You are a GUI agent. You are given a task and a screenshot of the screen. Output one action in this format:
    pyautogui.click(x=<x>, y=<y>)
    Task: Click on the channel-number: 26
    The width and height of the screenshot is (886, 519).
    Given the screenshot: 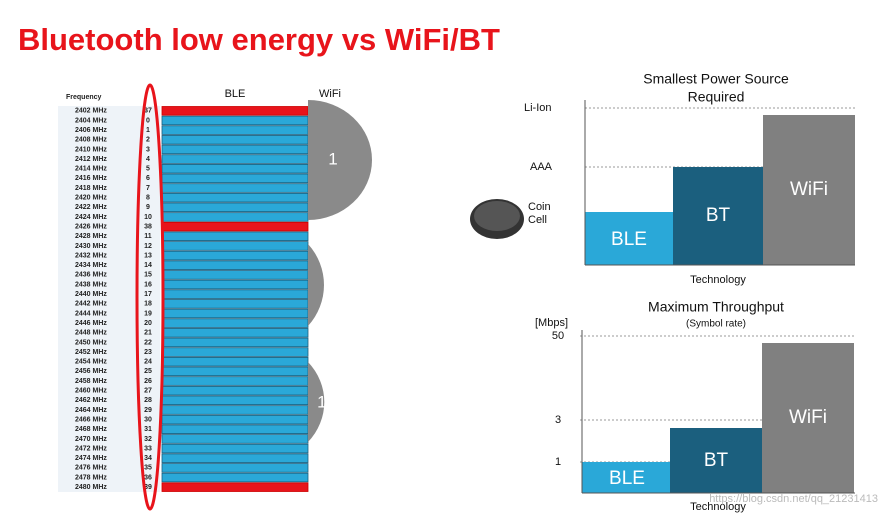 What is the action you would take?
    pyautogui.click(x=148, y=381)
    